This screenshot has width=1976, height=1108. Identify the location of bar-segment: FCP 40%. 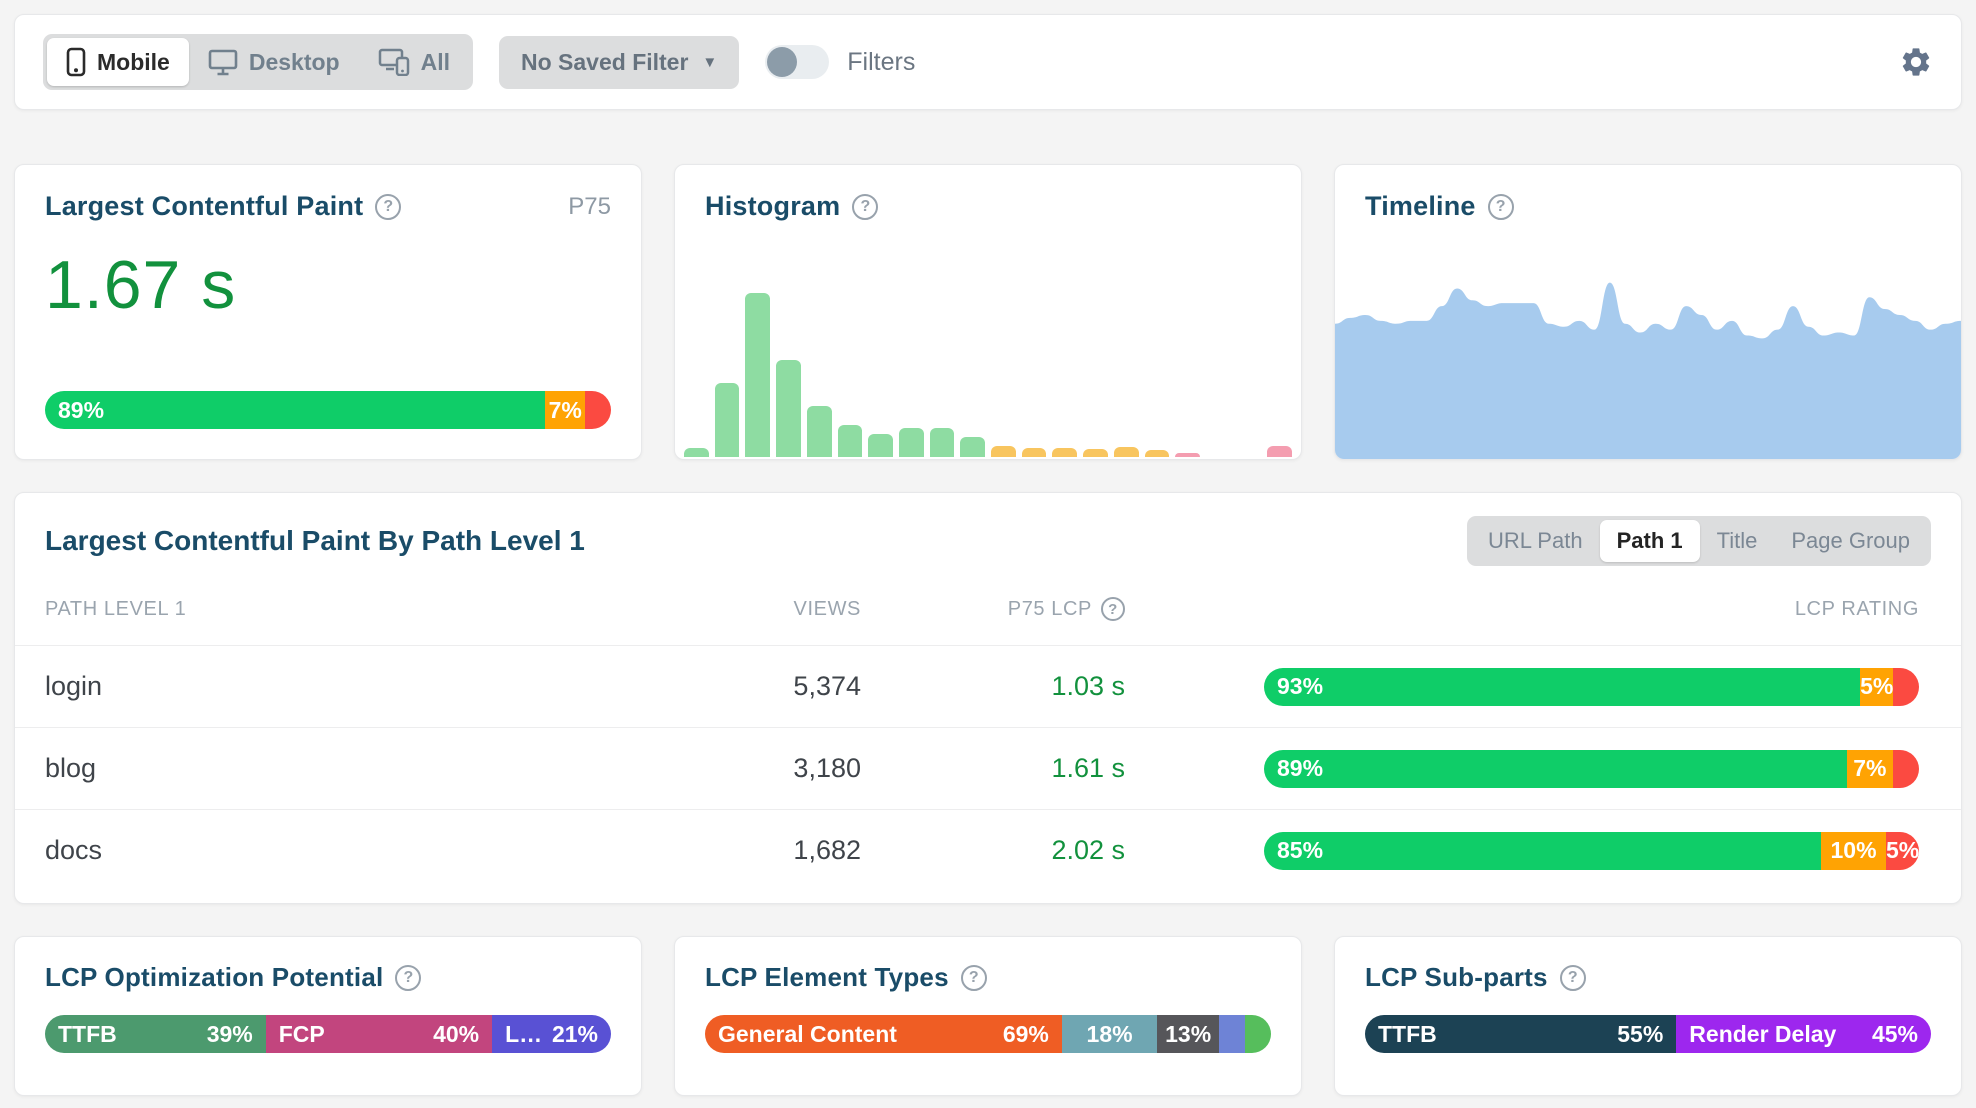
(379, 1034).